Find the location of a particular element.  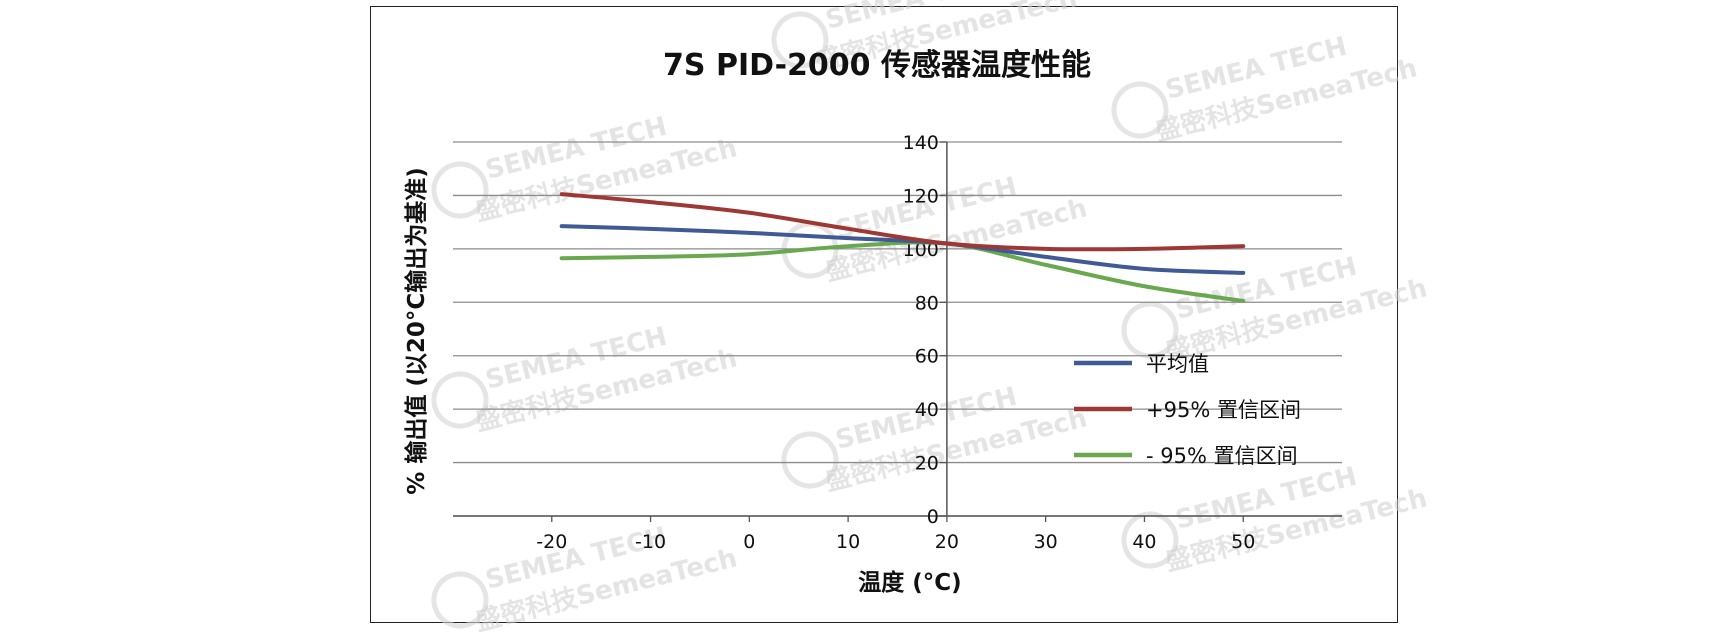

y-tick-label: 20 is located at coordinates (927, 464).